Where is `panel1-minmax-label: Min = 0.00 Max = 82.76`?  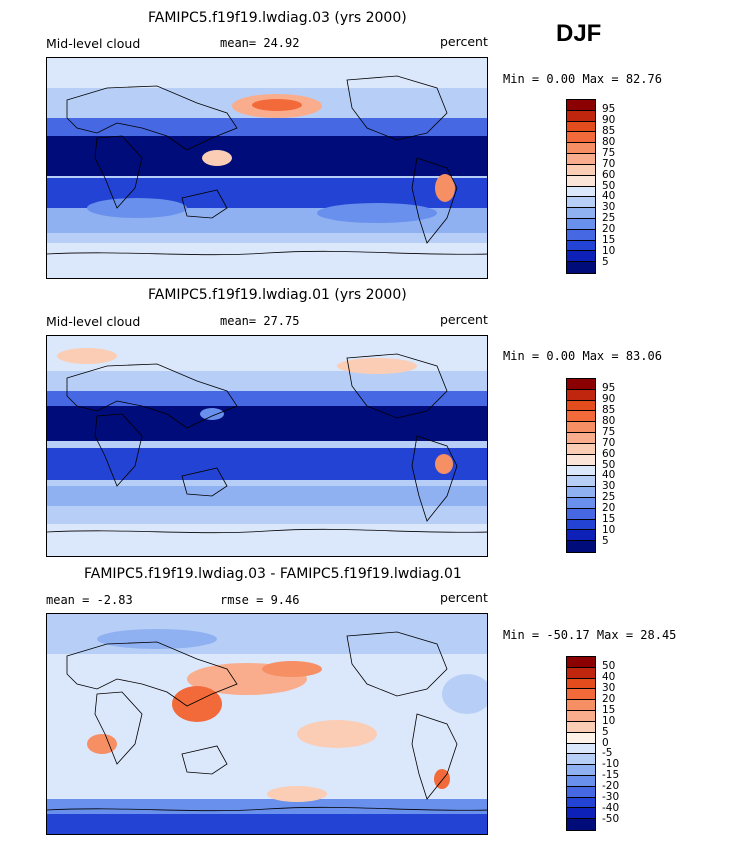 panel1-minmax-label: Min = 0.00 Max = 82.76 is located at coordinates (582, 79).